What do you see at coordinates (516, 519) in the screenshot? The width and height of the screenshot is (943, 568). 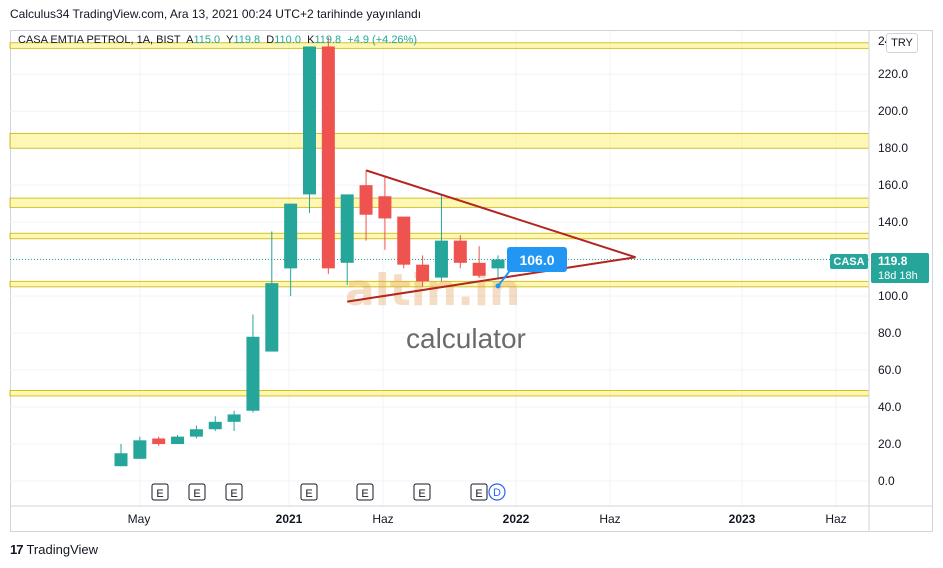 I see `x-tick-label: 2022` at bounding box center [516, 519].